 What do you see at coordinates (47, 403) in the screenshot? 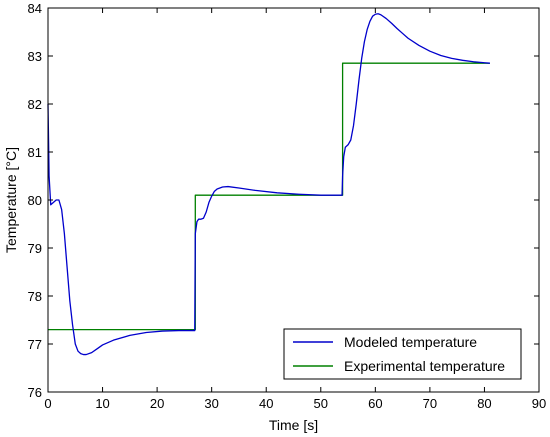
I see `x-tick-label: 0` at bounding box center [47, 403].